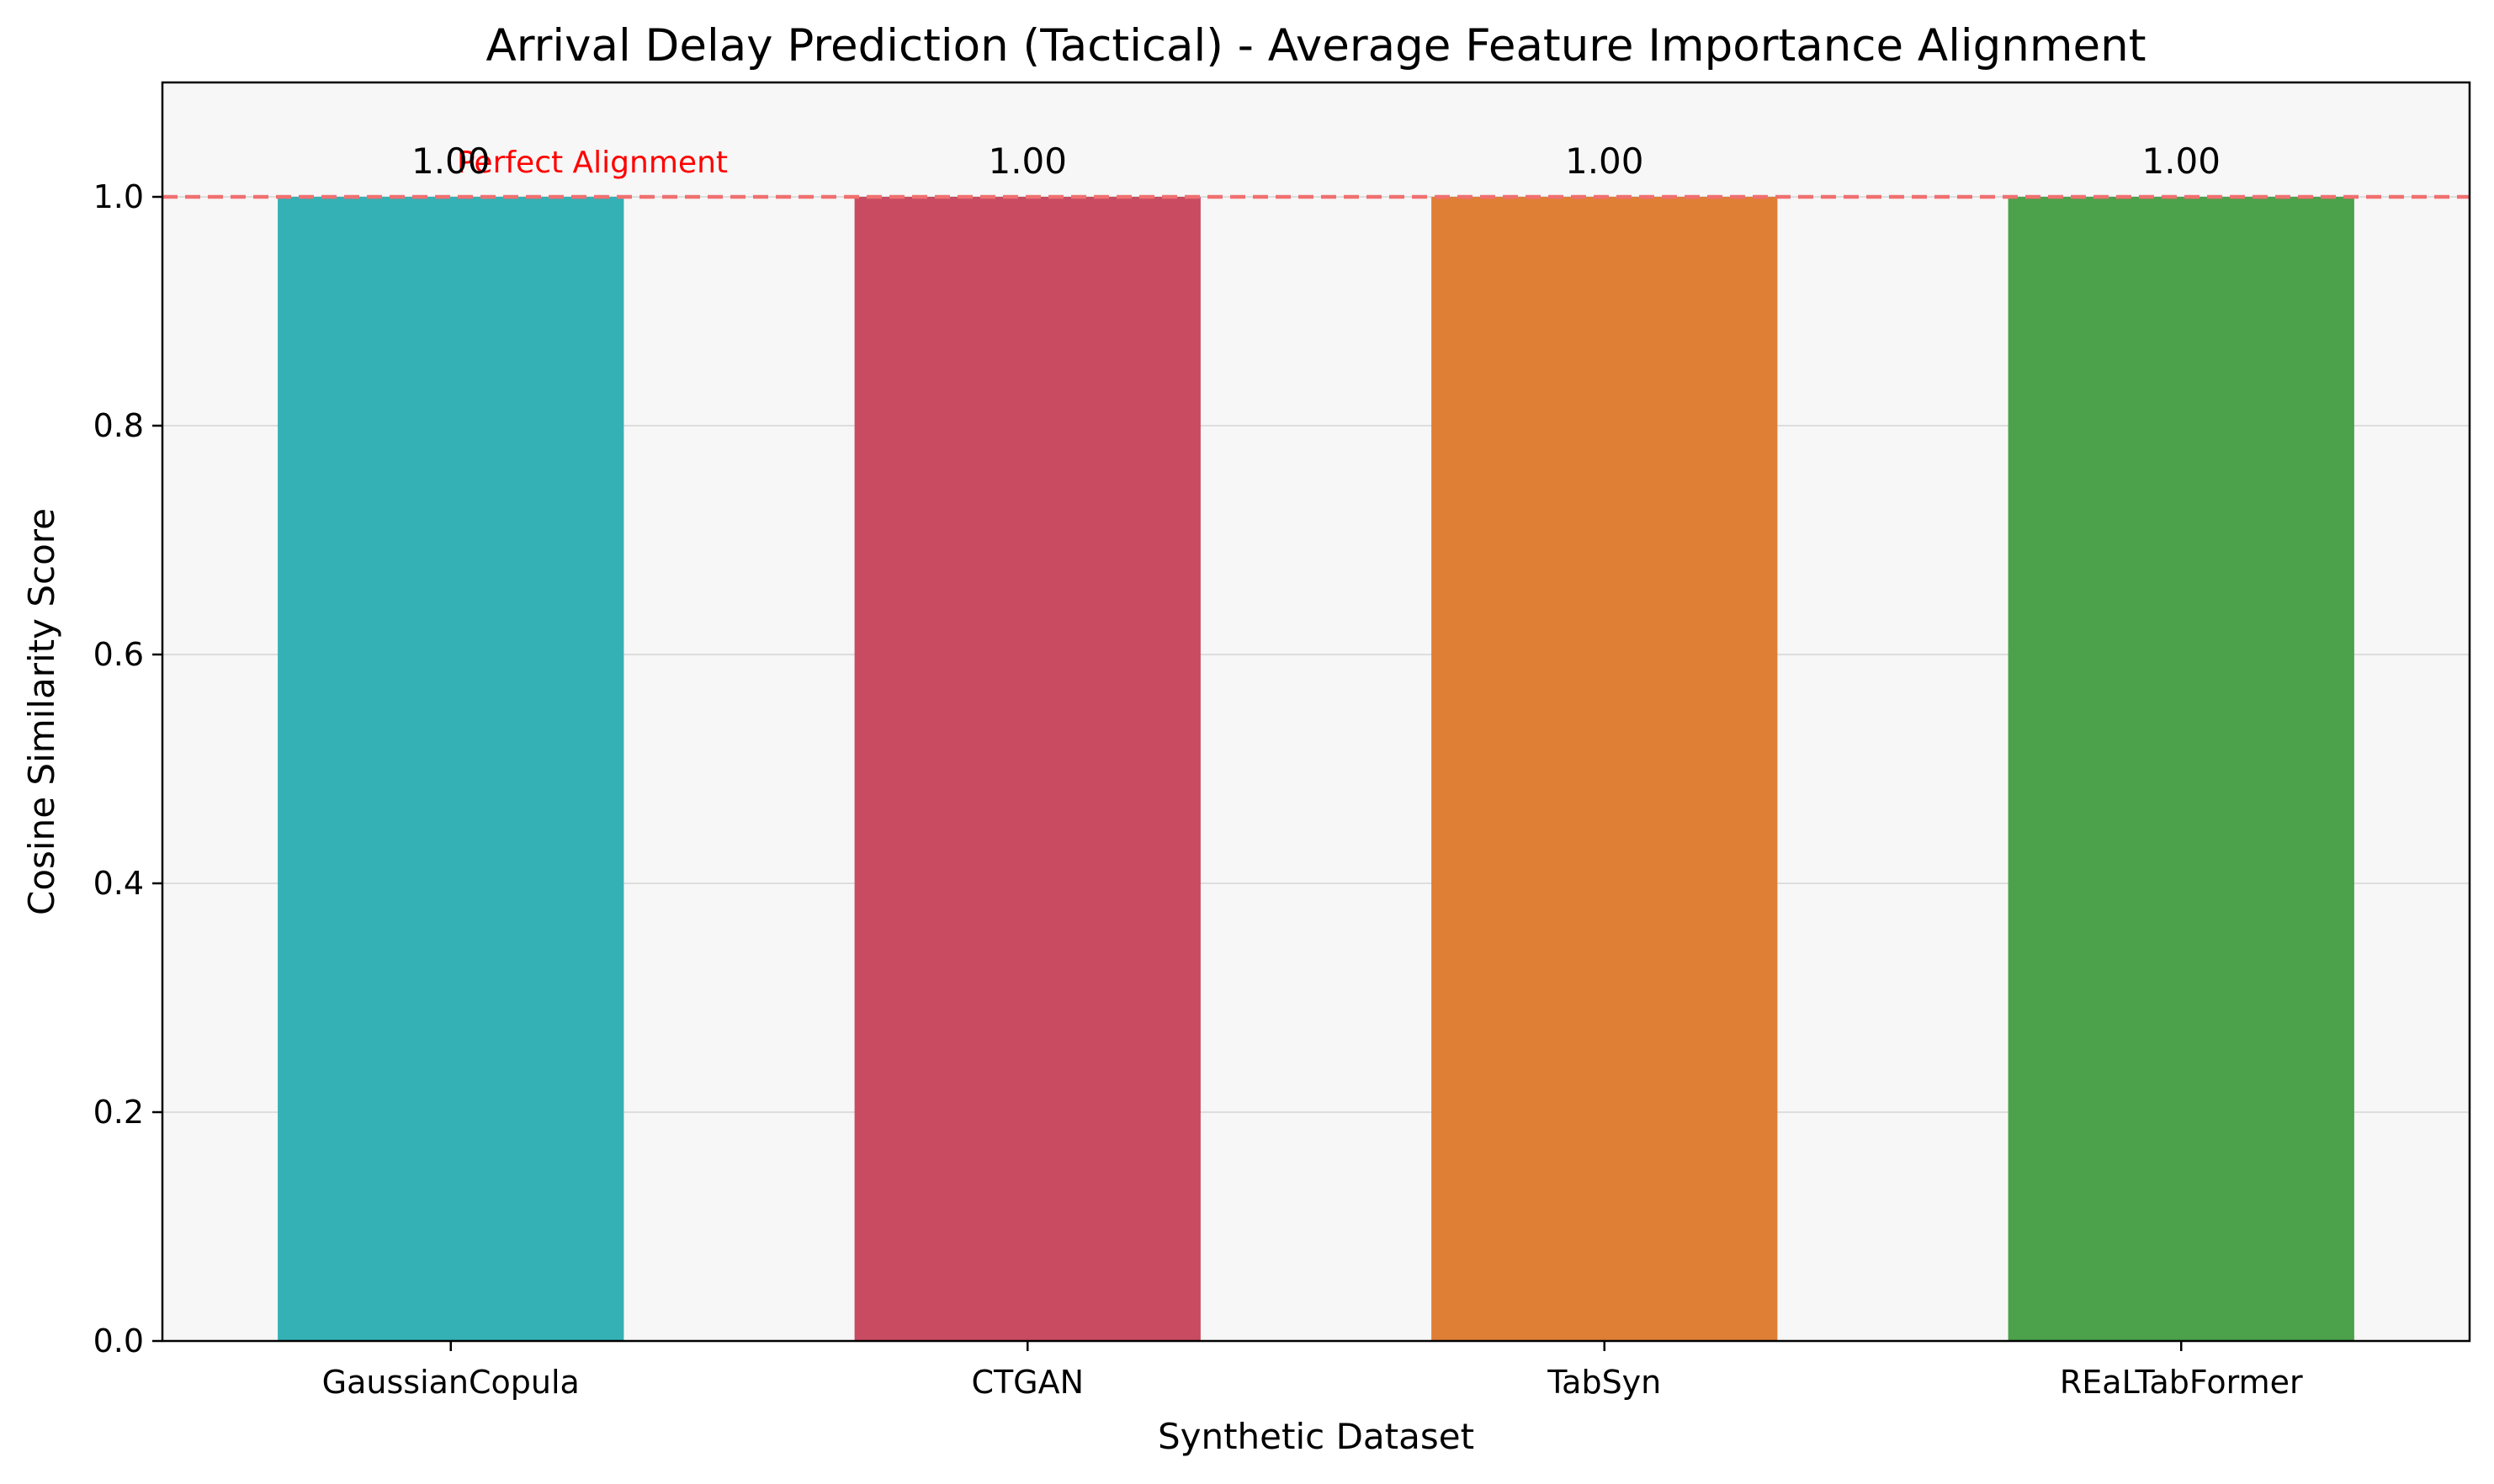 The height and width of the screenshot is (1484, 2494). Describe the element at coordinates (1316, 1436) in the screenshot. I see `x-axis-label: Synthetic Dataset` at that location.